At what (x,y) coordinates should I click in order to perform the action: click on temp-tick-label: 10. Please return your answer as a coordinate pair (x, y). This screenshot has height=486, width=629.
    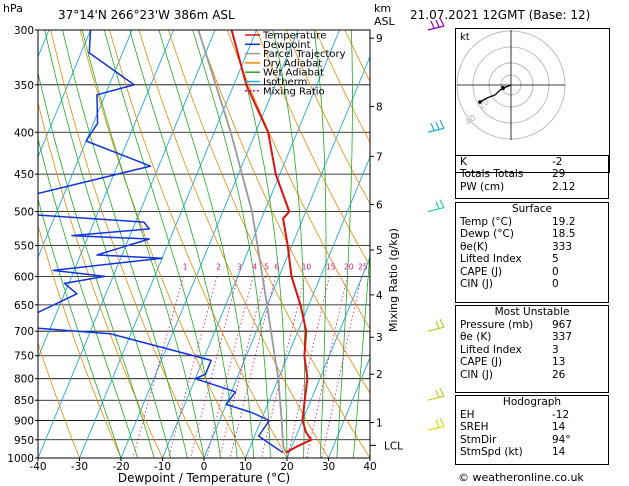
    Looking at the image, I should click on (245, 467).